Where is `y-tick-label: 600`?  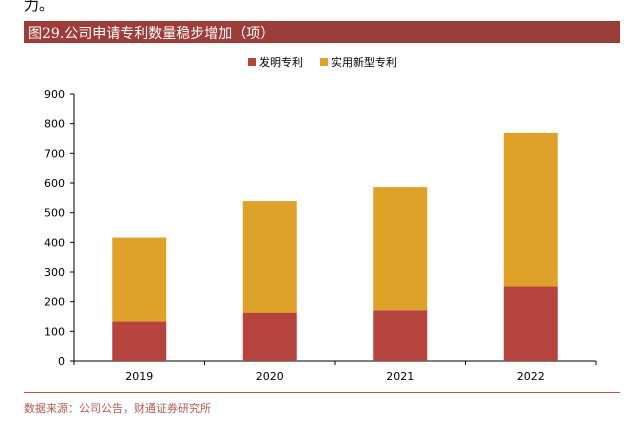
y-tick-label: 600 is located at coordinates (54, 183).